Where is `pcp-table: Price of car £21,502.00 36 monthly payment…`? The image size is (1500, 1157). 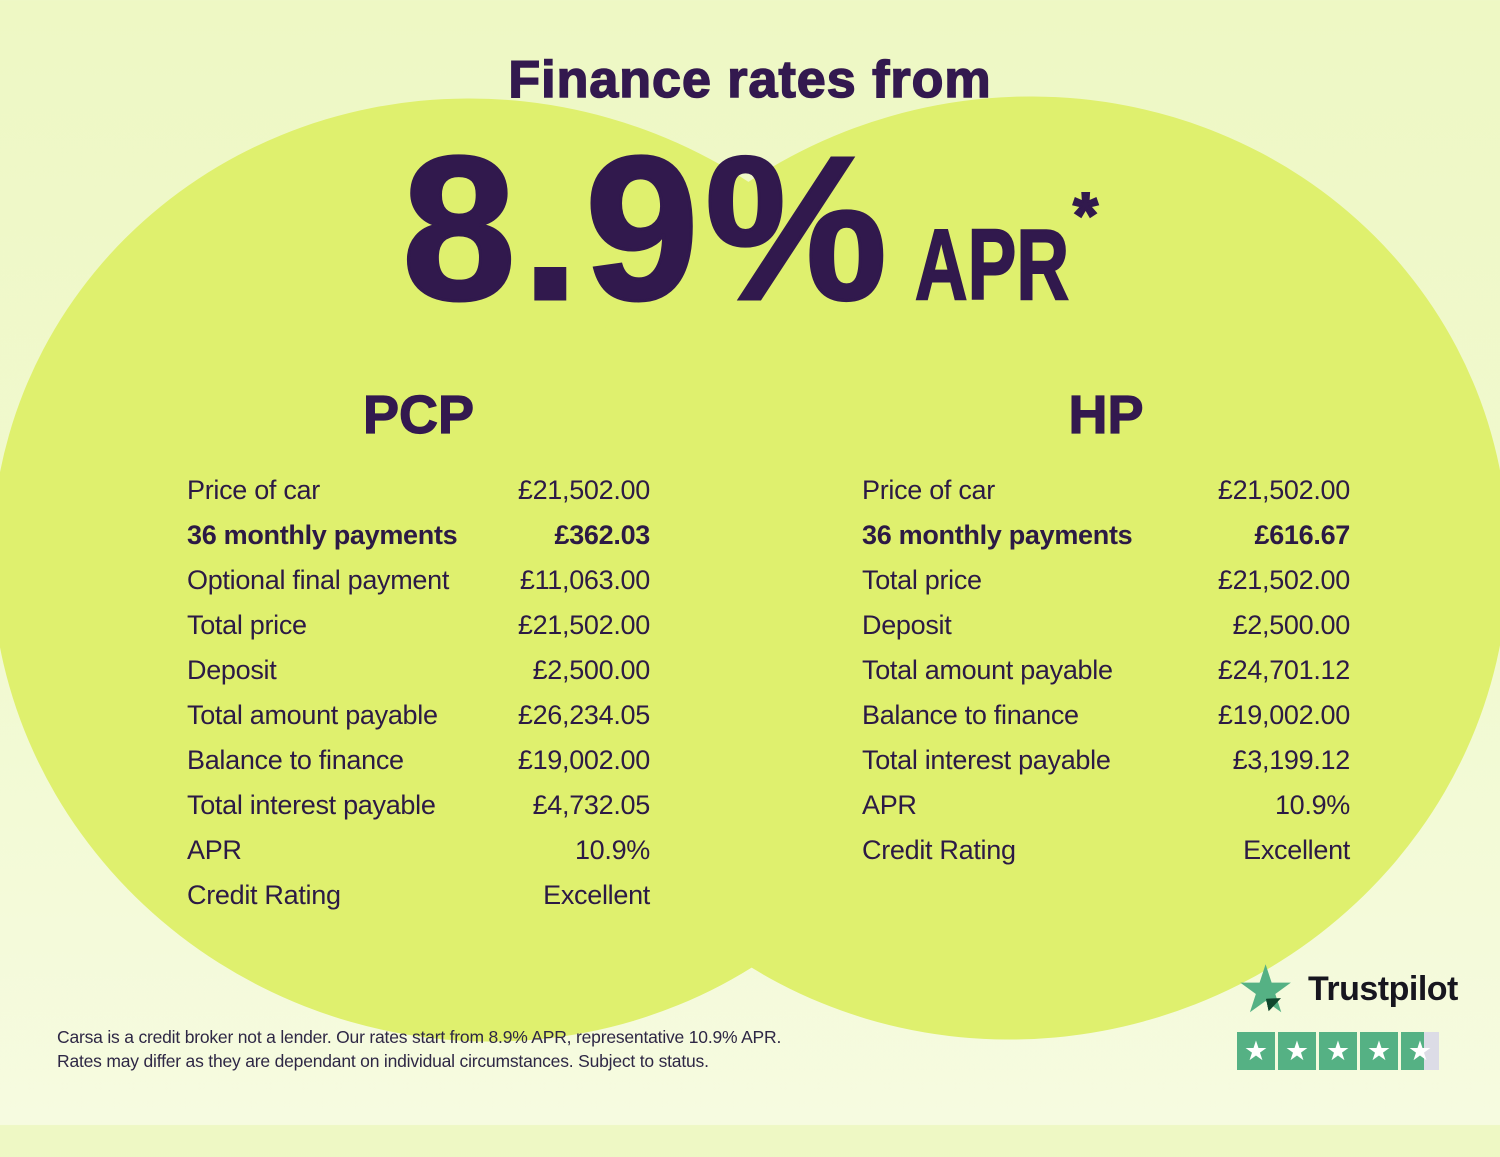 pcp-table: Price of car £21,502.00 36 monthly payment… is located at coordinates (418, 693).